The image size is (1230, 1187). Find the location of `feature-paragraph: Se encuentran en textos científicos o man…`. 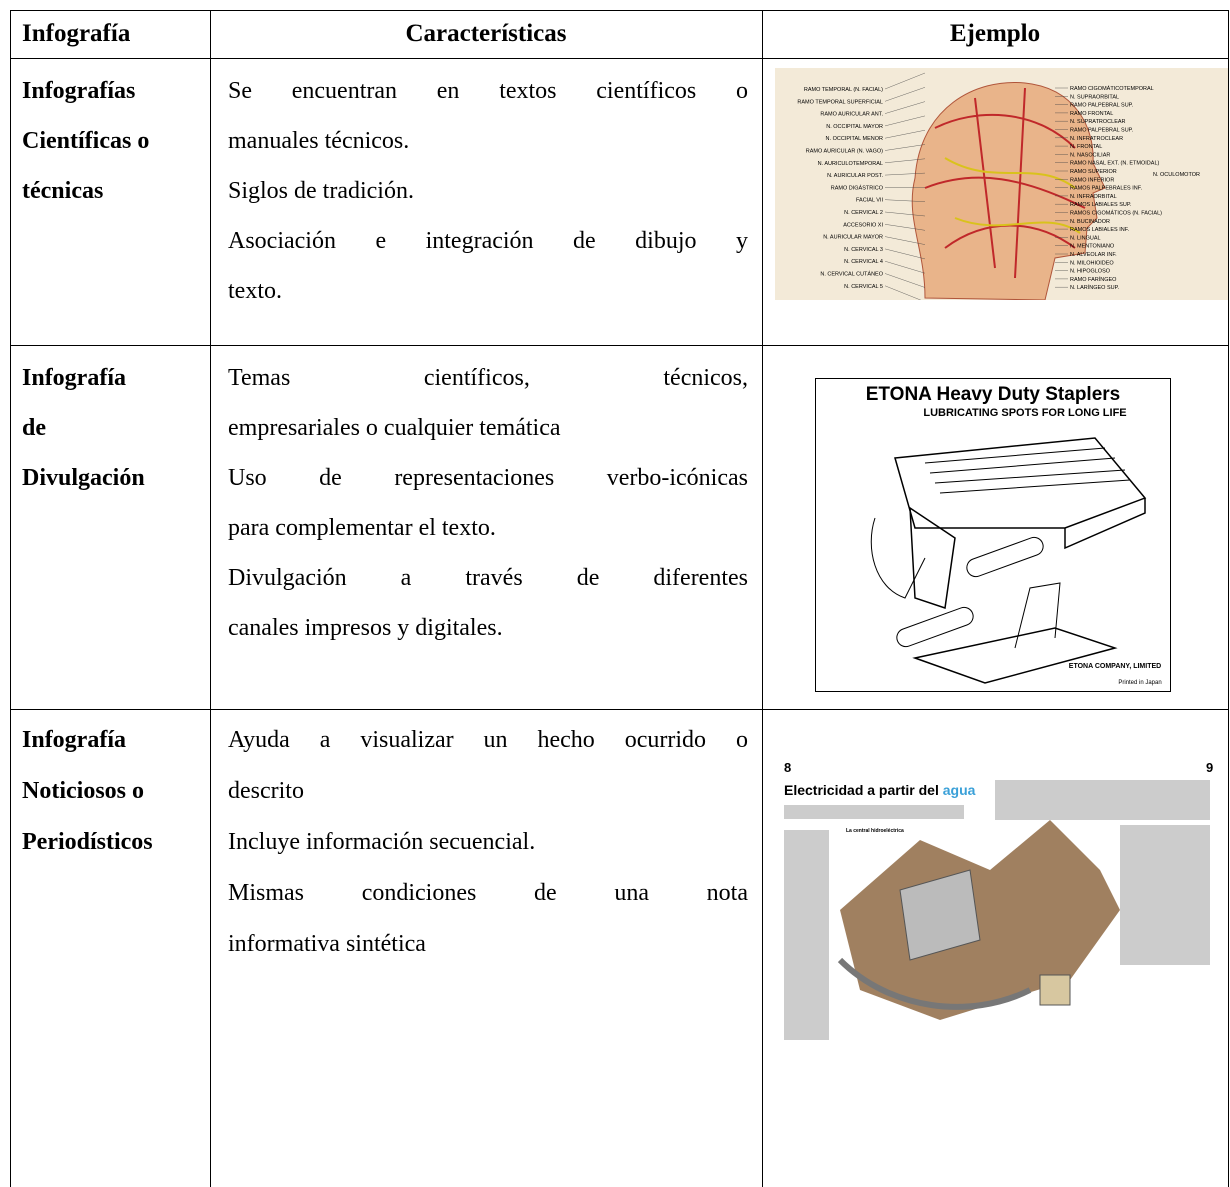

feature-paragraph: Se encuentran en textos científicos o man… is located at coordinates (488, 116).